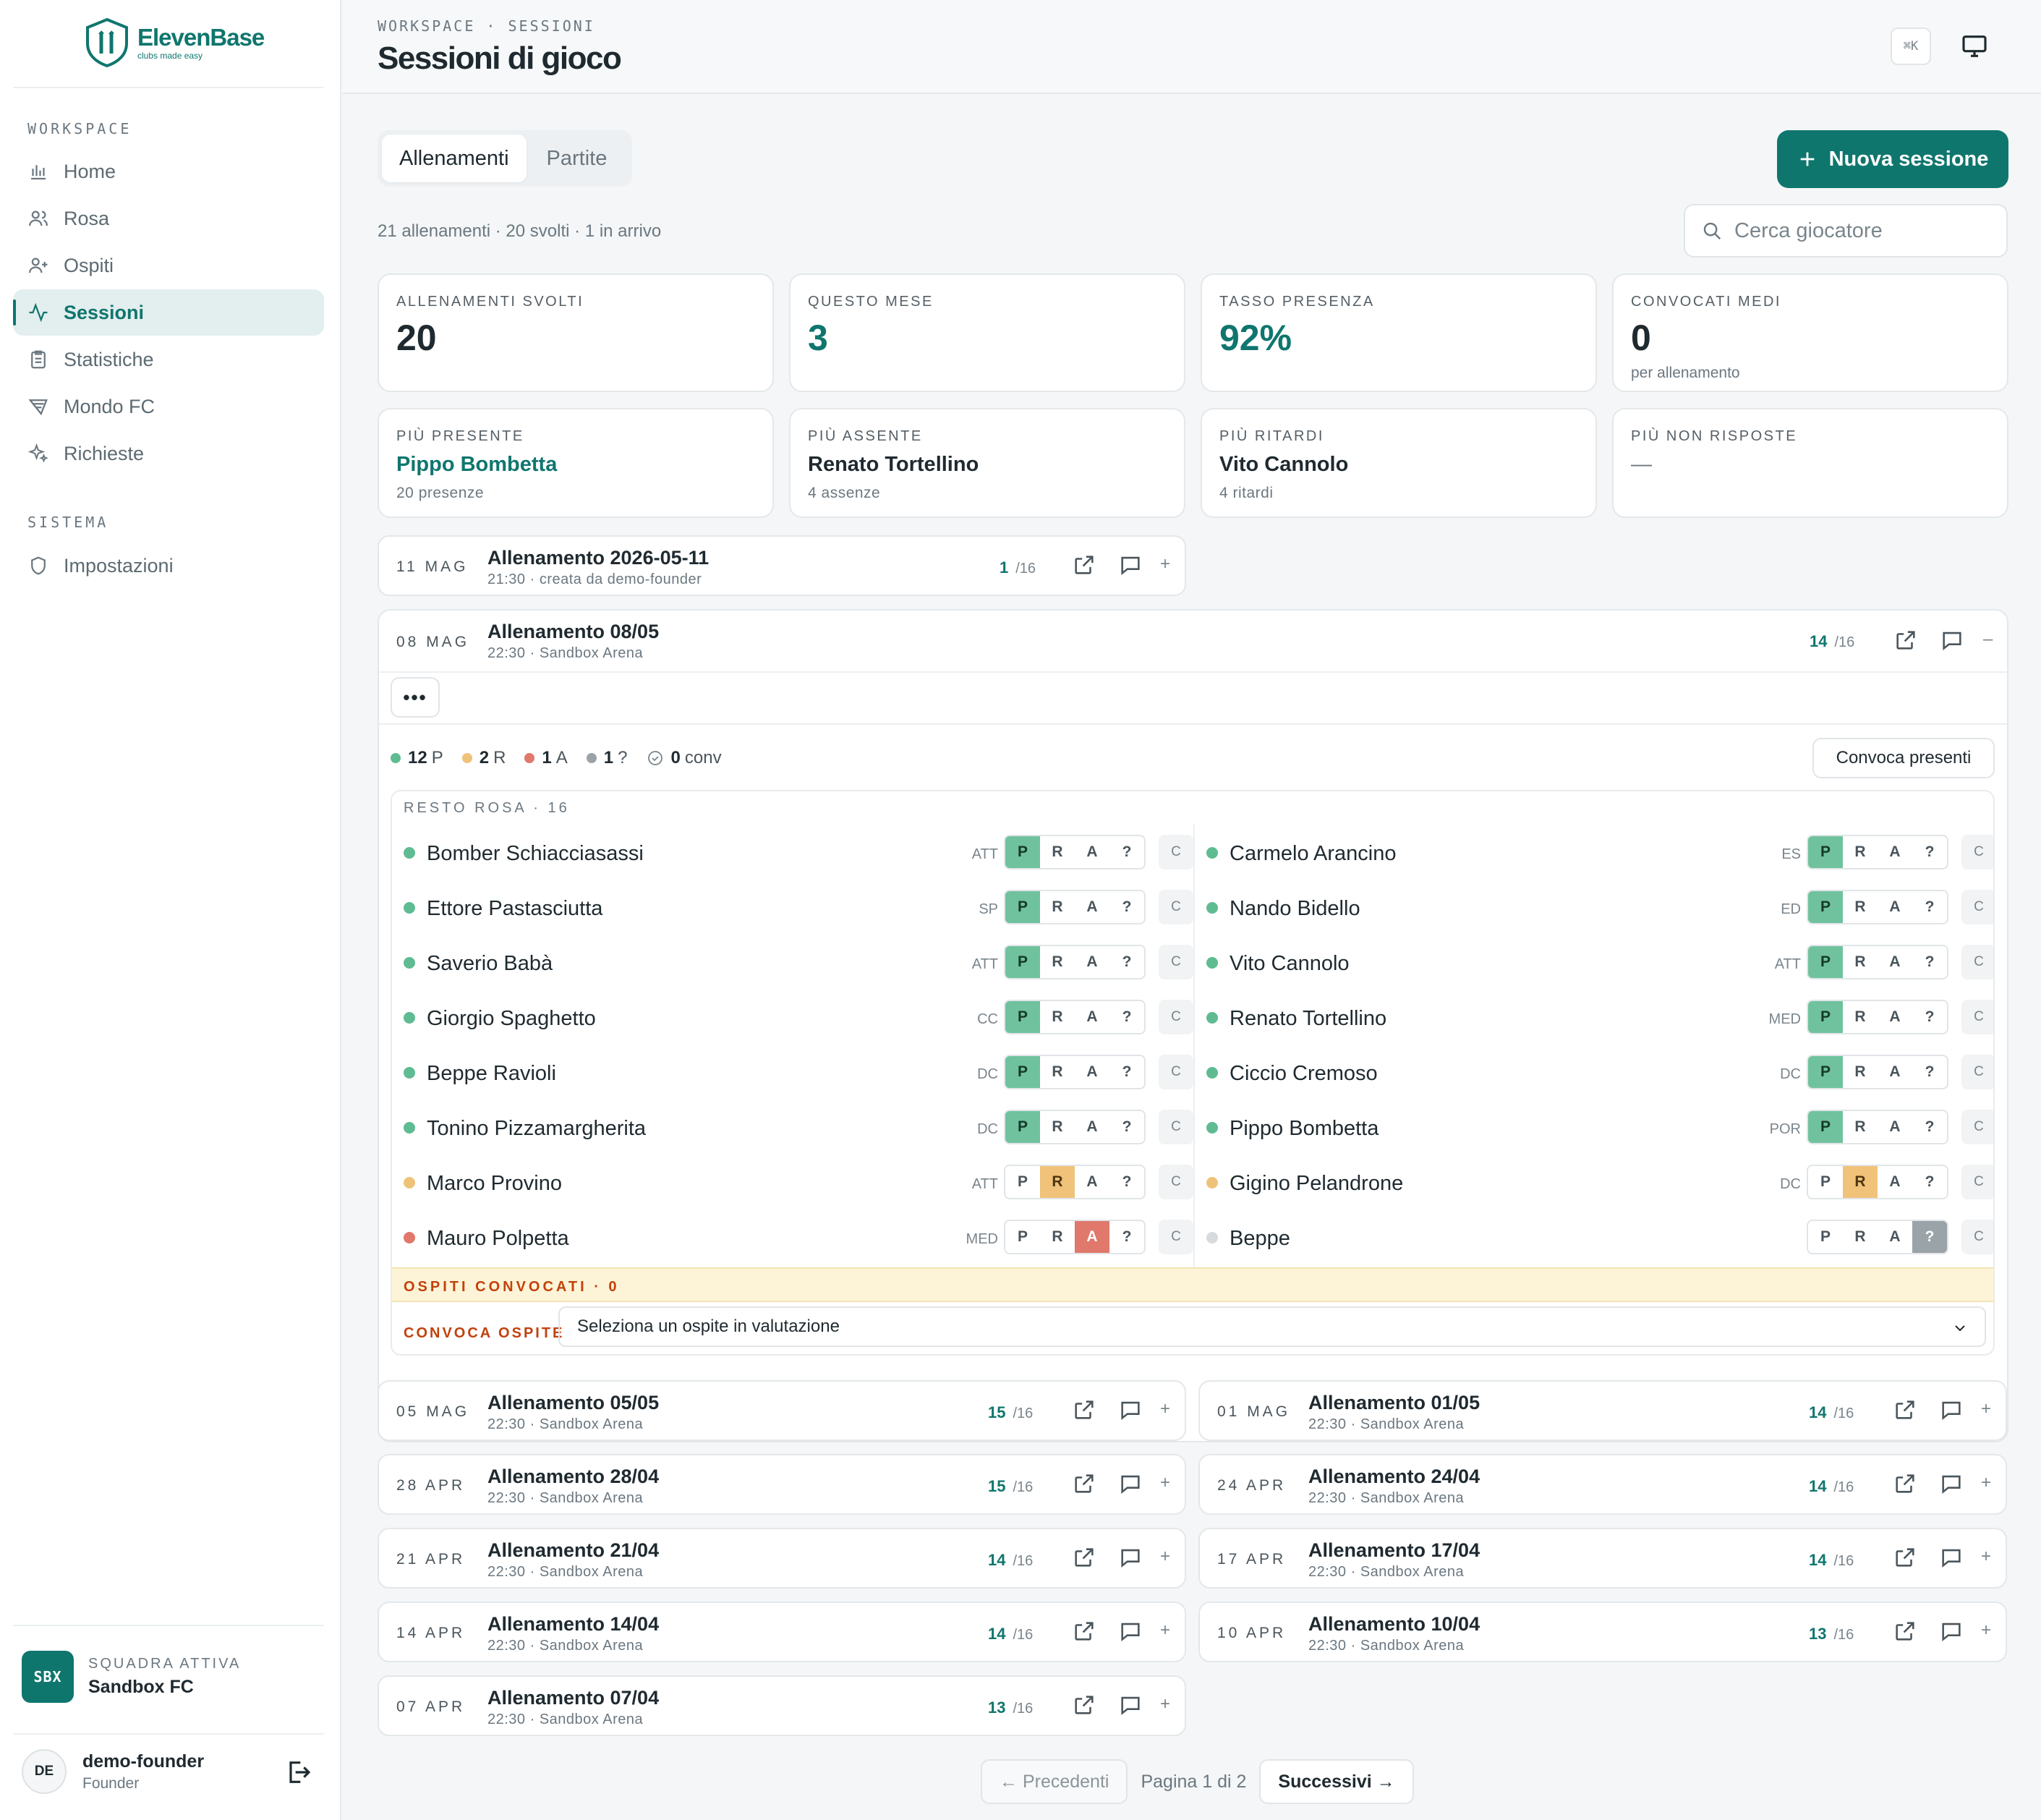 Image resolution: width=2041 pixels, height=1820 pixels. I want to click on search-input: Cerca giocatore, so click(1808, 230).